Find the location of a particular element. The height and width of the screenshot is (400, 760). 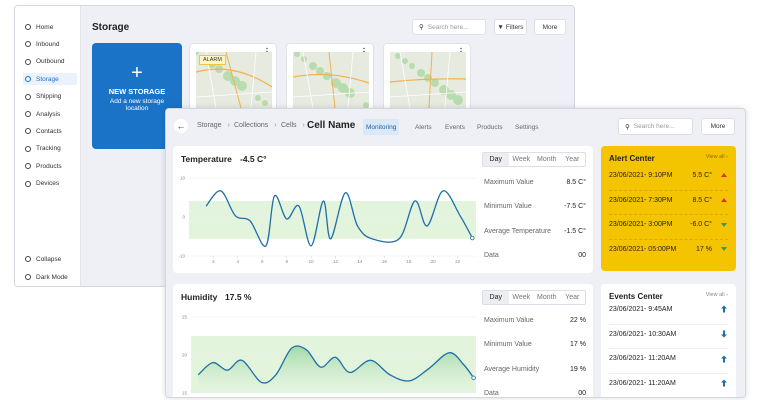

stat-value: 19 % is located at coordinates (578, 369).